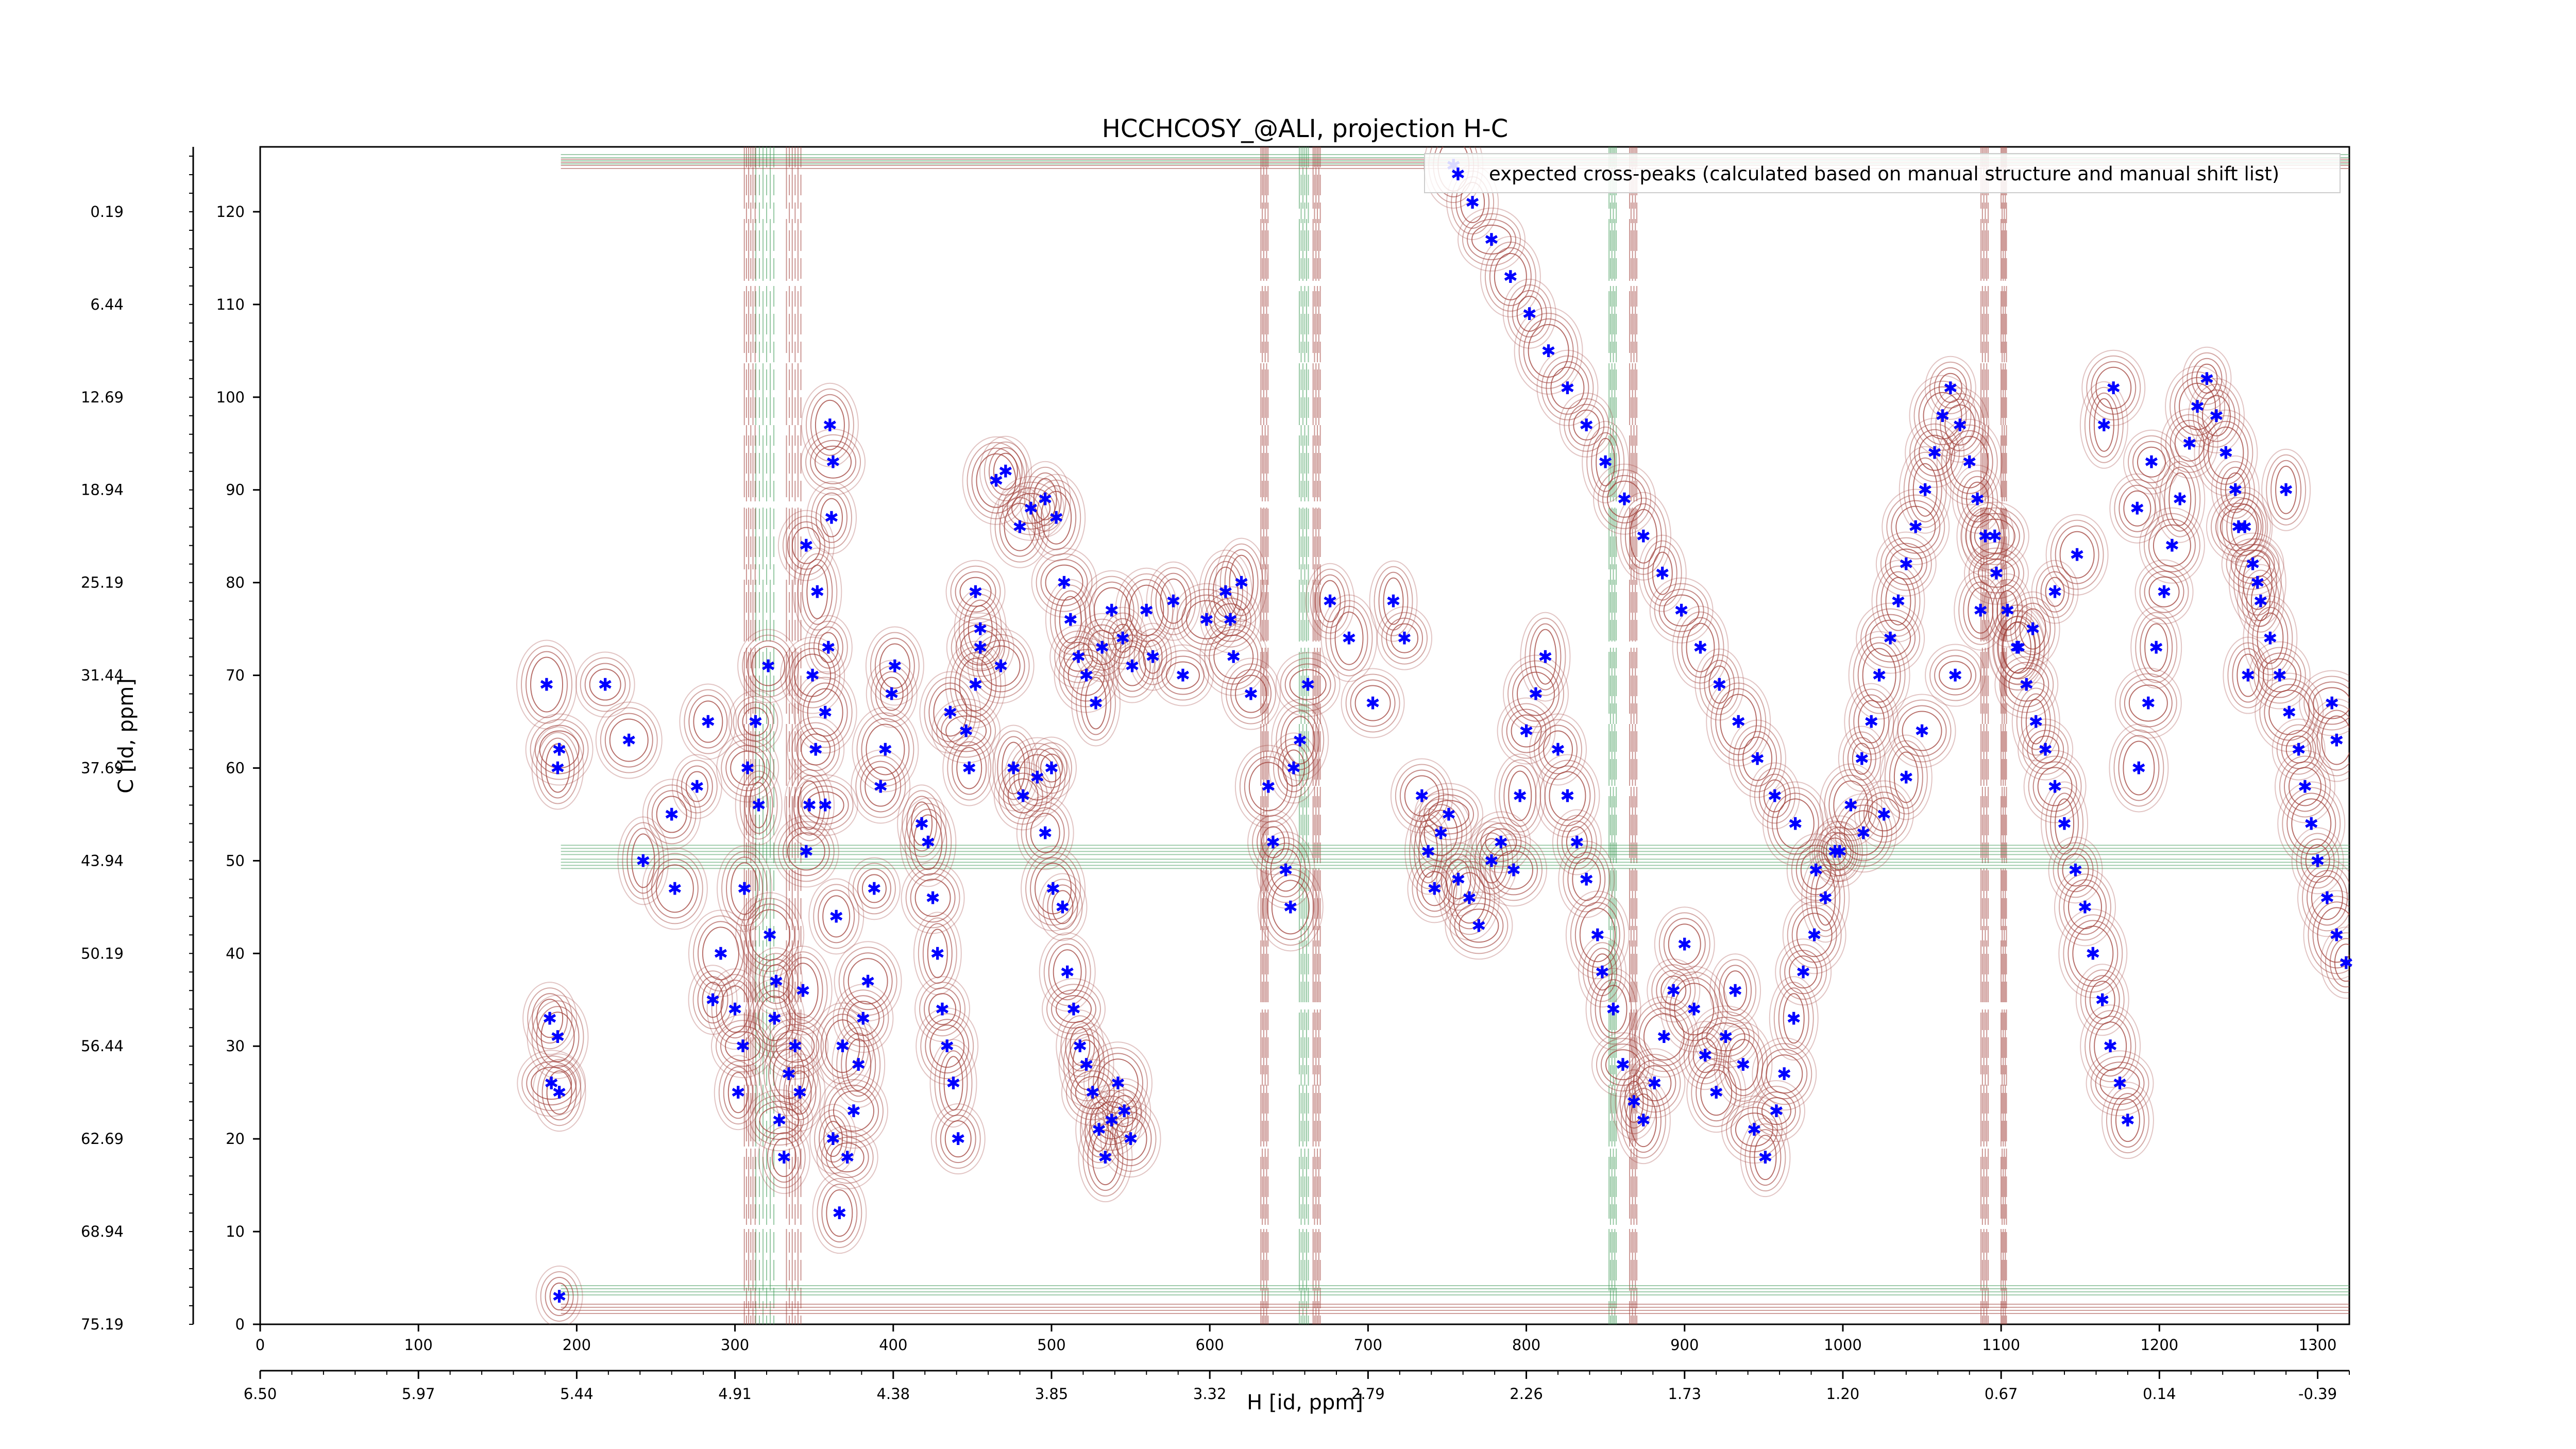  Describe the element at coordinates (102, 1046) in the screenshot. I see `y-ppm-tick-label: 56.44` at that location.